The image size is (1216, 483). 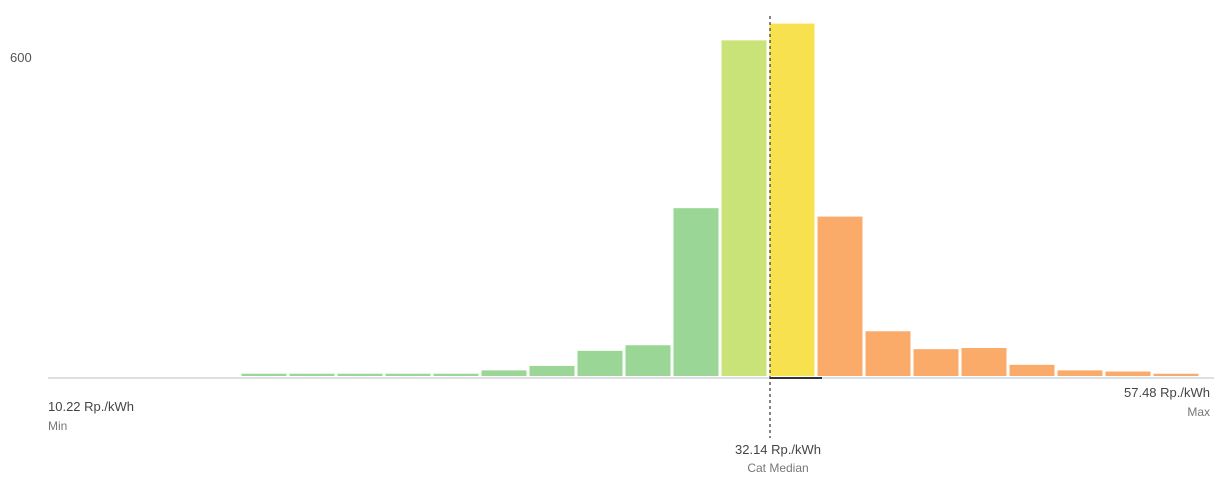 I want to click on min-label: 10.22 Rp./kWh, so click(x=91, y=406).